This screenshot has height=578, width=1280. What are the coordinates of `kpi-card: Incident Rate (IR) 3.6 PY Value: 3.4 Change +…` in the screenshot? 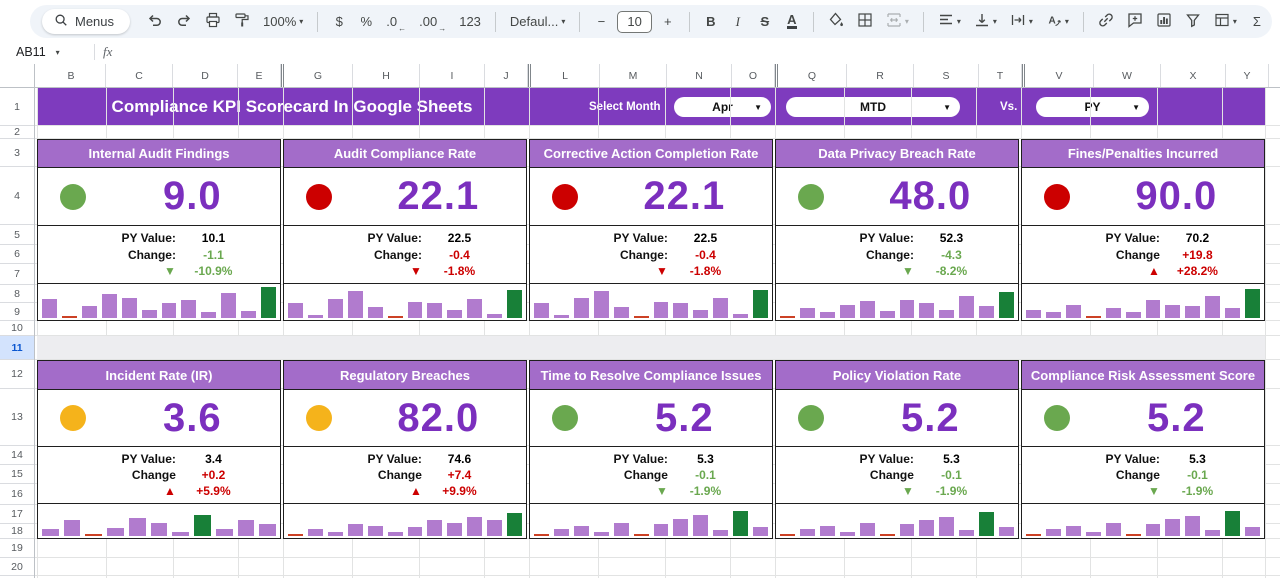 It's located at (159, 449).